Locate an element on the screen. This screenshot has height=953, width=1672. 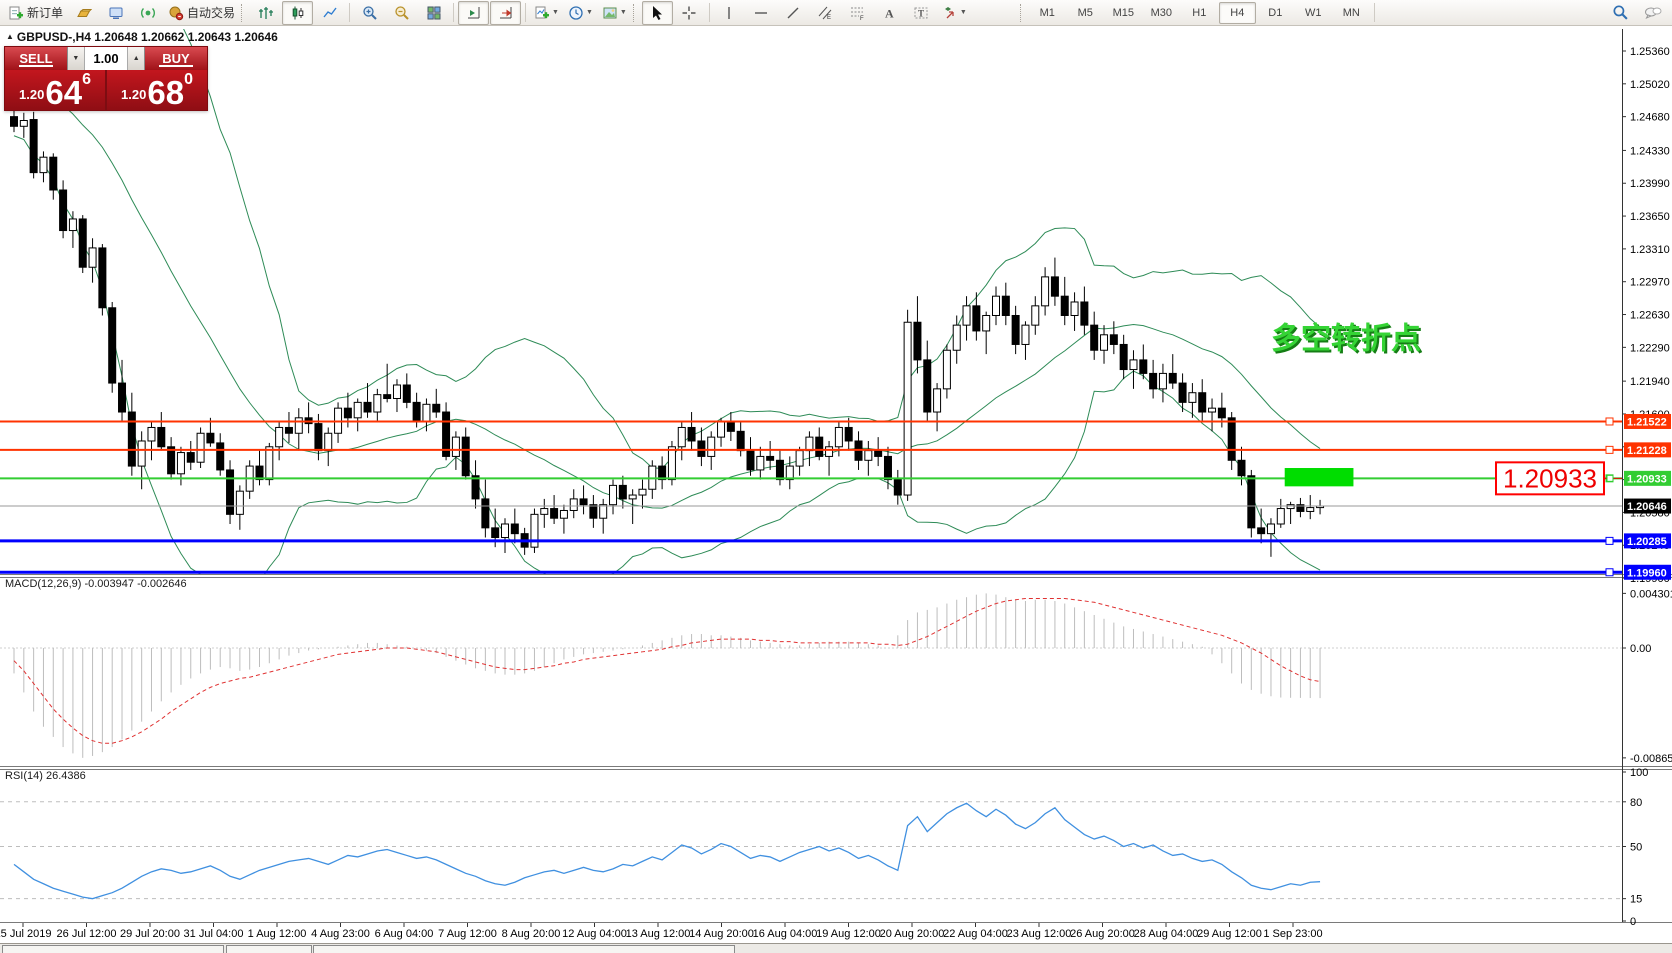
price-badge-label: 1.21522 is located at coordinates (1647, 422).